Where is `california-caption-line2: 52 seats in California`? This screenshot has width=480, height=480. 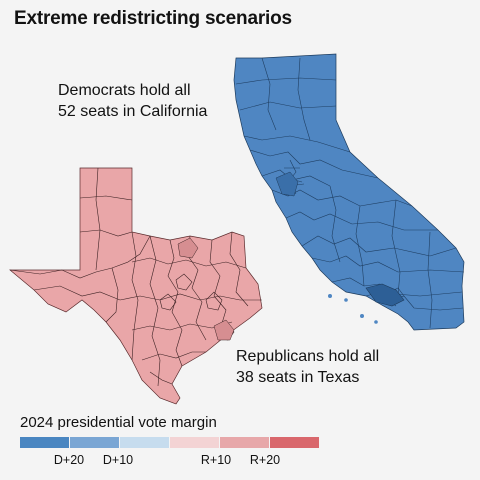
california-caption-line2: 52 seats in California is located at coordinates (133, 111).